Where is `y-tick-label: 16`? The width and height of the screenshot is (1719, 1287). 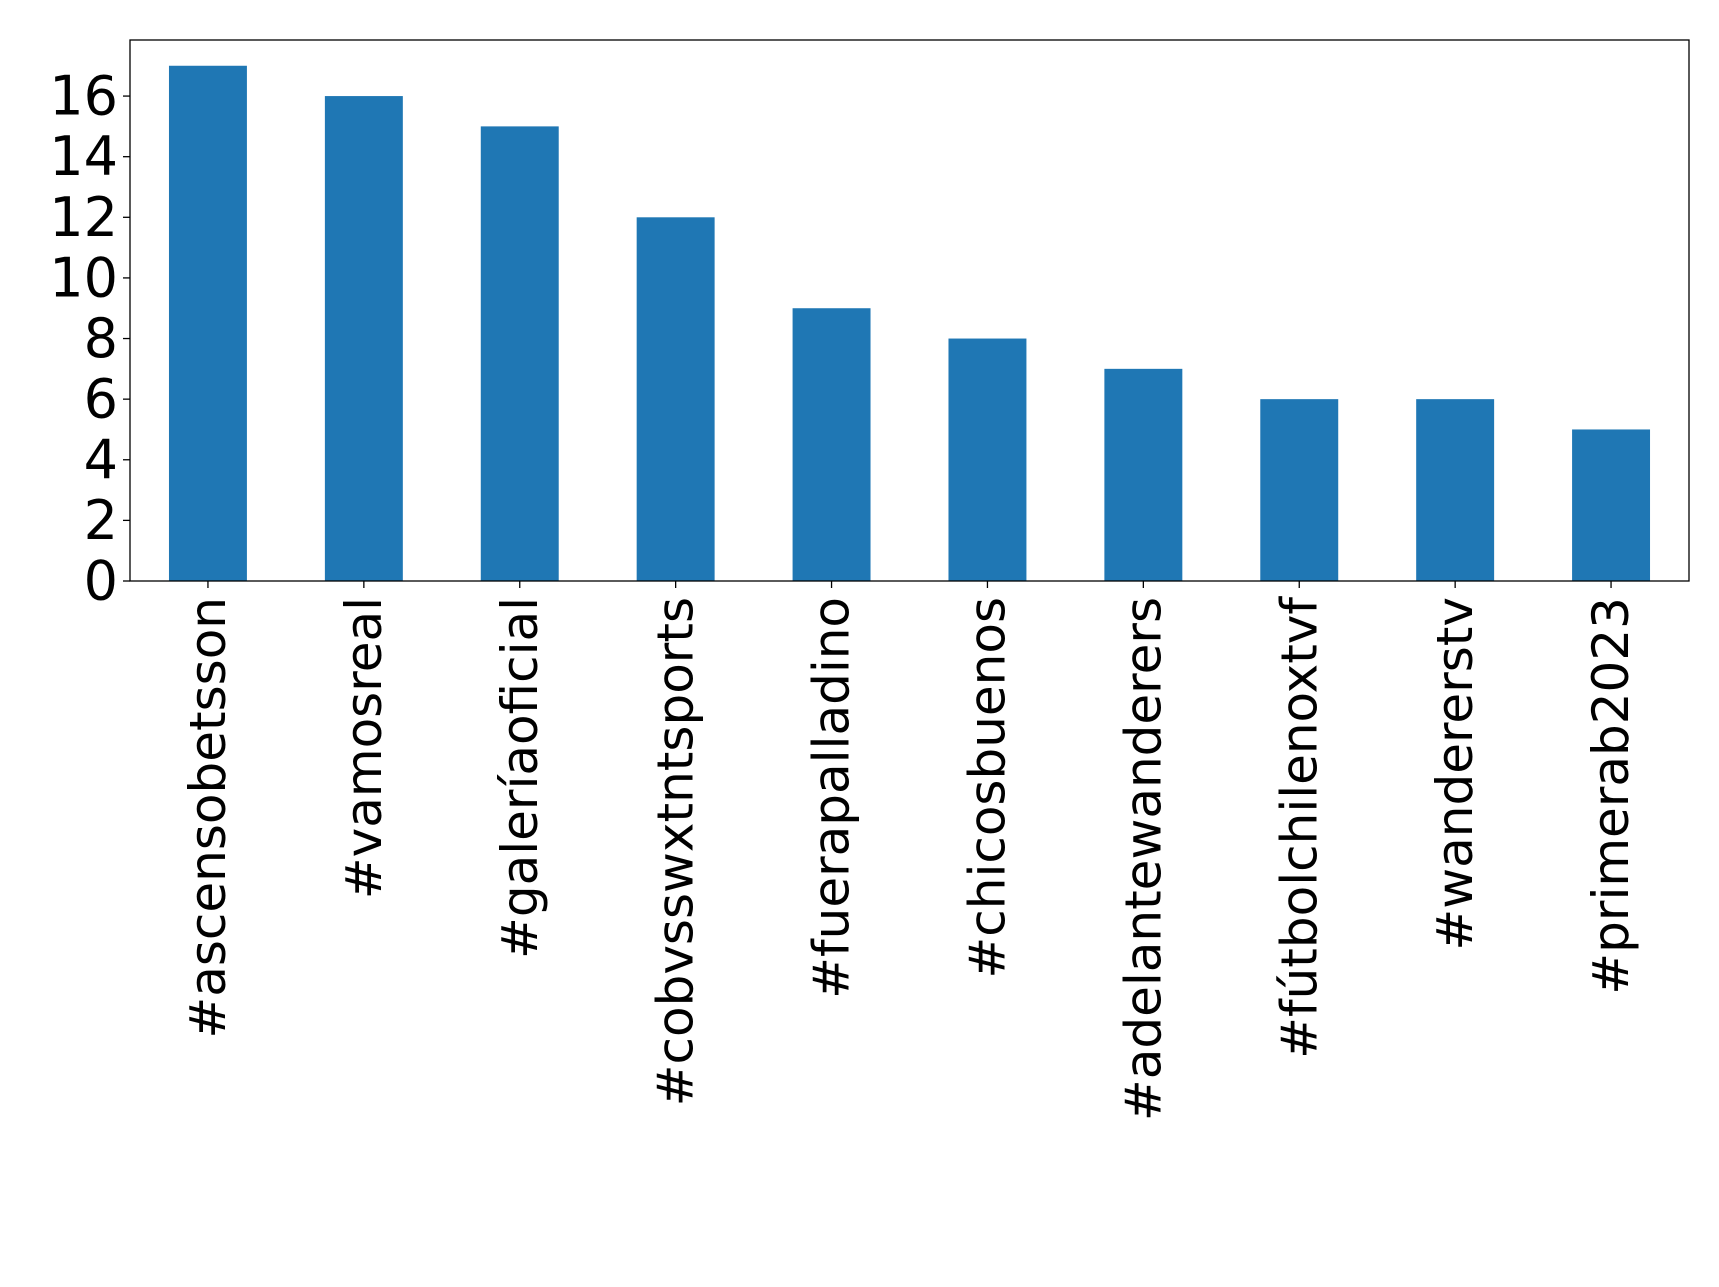
y-tick-label: 16 is located at coordinates (83, 96).